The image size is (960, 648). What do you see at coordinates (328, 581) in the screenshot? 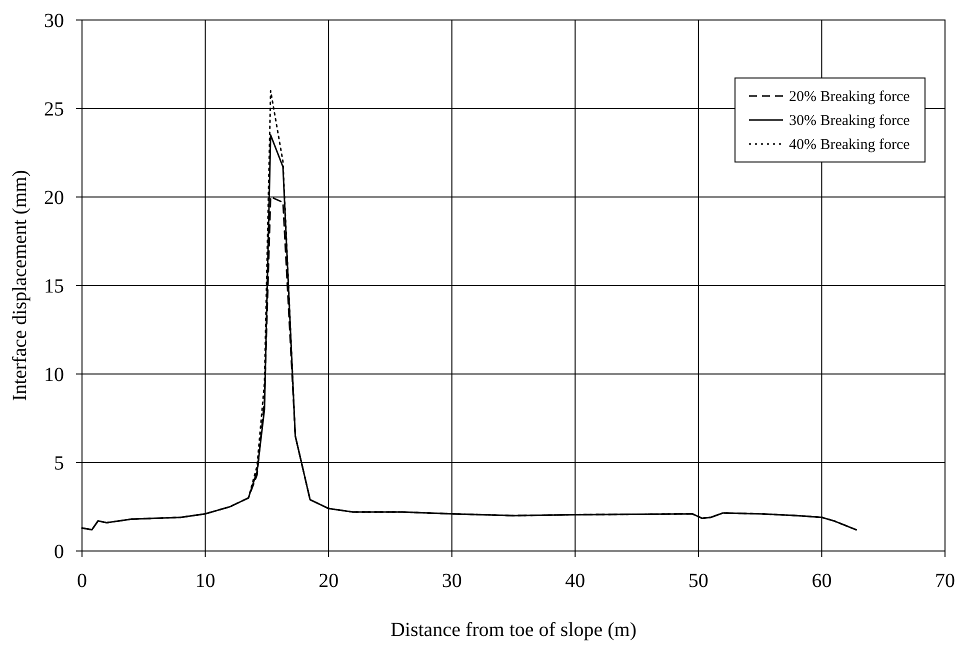
I see `x-tick-label: 20` at bounding box center [328, 581].